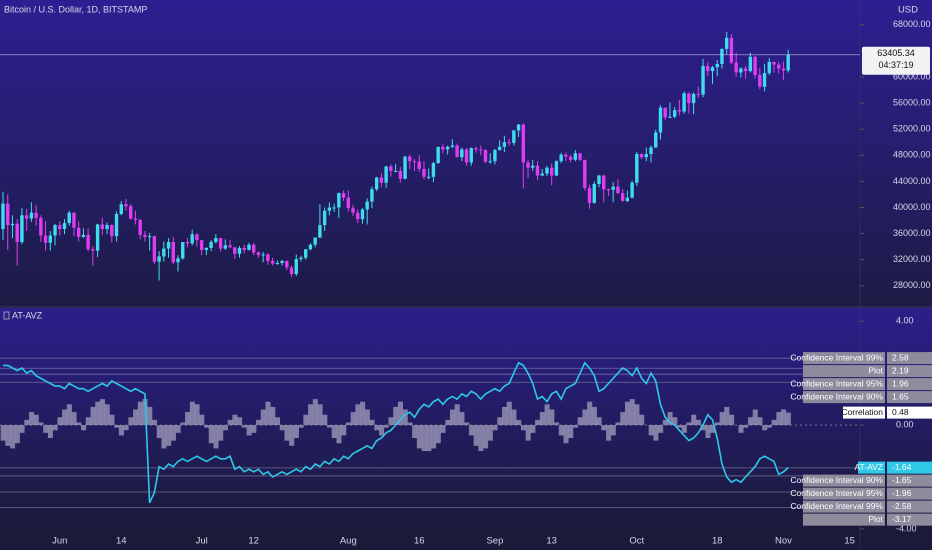 The height and width of the screenshot is (550, 932). What do you see at coordinates (717, 541) in the screenshot?
I see `x-tick-label: 18` at bounding box center [717, 541].